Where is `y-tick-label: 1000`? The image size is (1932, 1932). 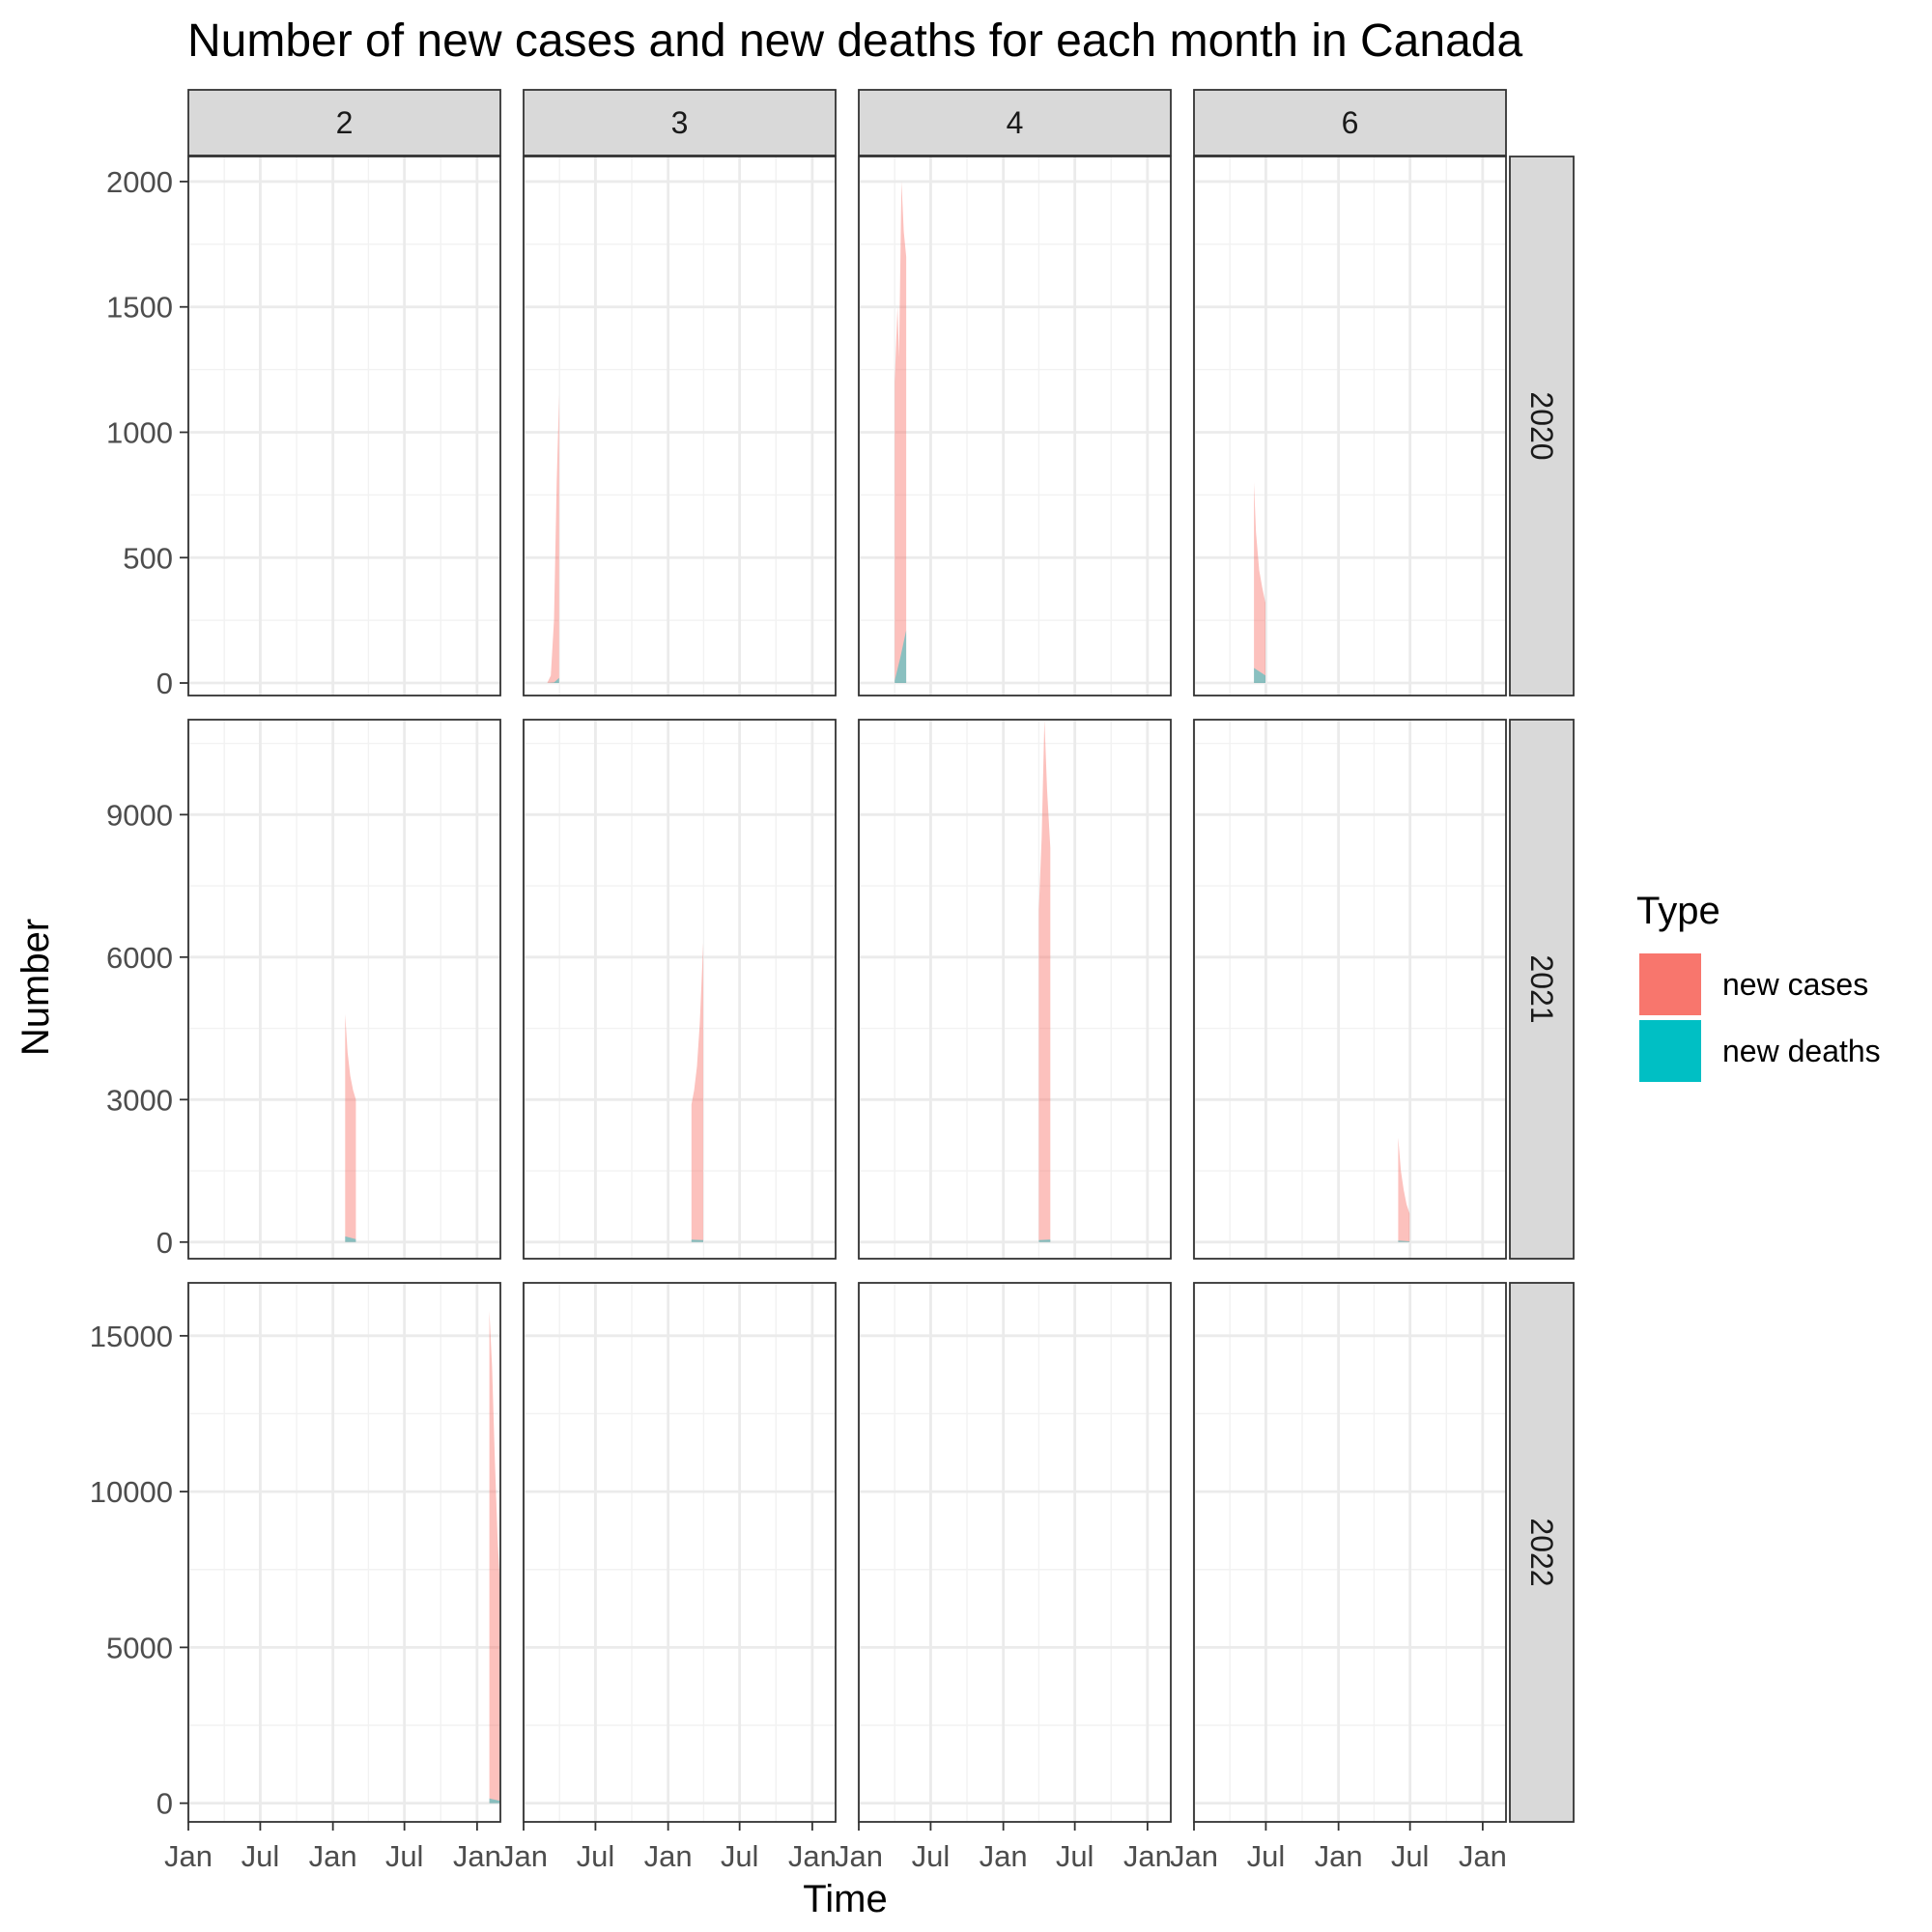
y-tick-label: 1000 is located at coordinates (139, 432).